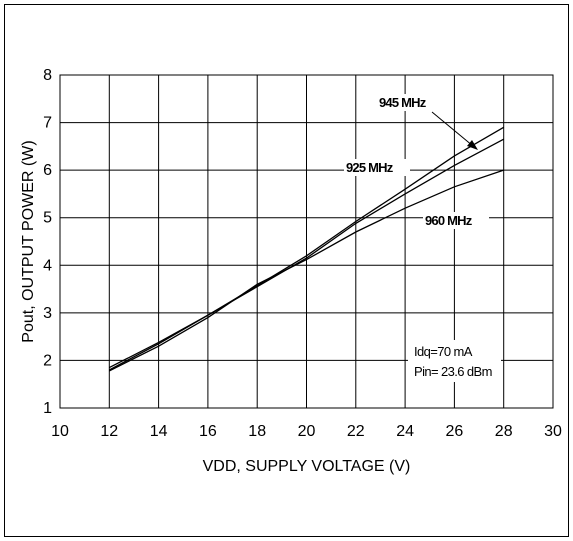  What do you see at coordinates (504, 431) in the screenshot?
I see `x-tick-28: 28` at bounding box center [504, 431].